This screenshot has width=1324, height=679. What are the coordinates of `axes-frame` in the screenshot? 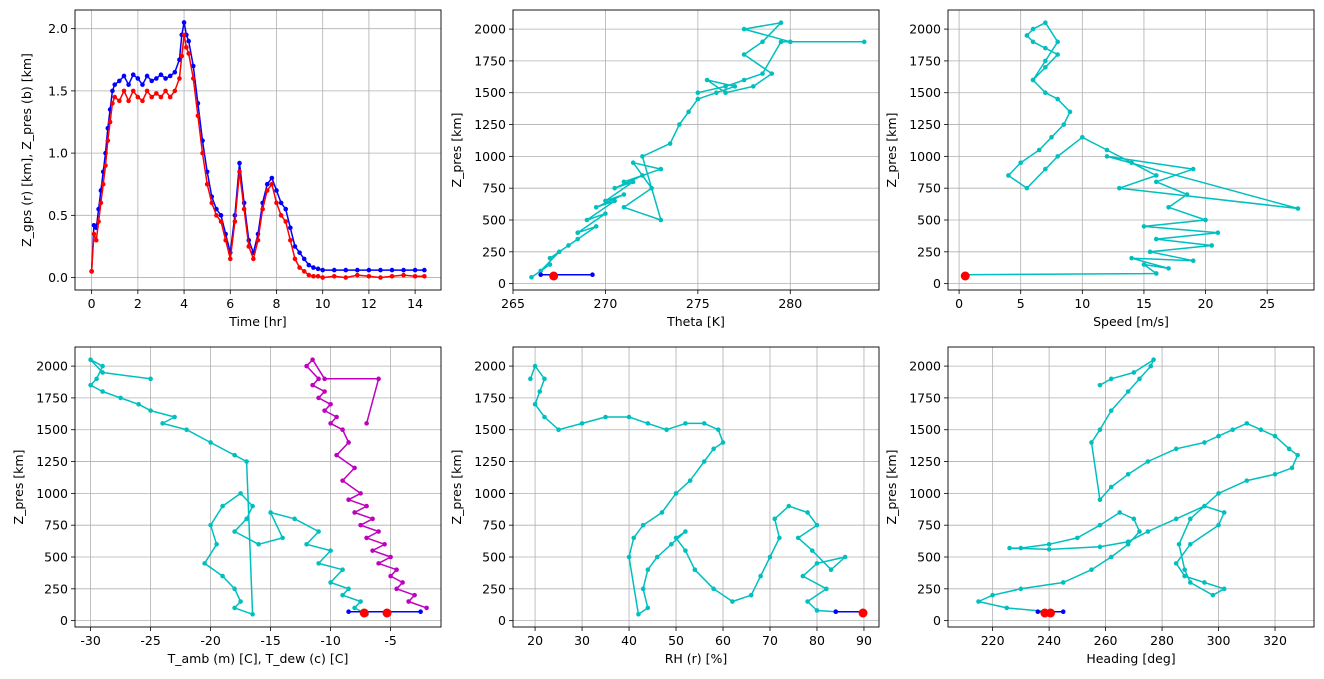 It's located at (696, 487).